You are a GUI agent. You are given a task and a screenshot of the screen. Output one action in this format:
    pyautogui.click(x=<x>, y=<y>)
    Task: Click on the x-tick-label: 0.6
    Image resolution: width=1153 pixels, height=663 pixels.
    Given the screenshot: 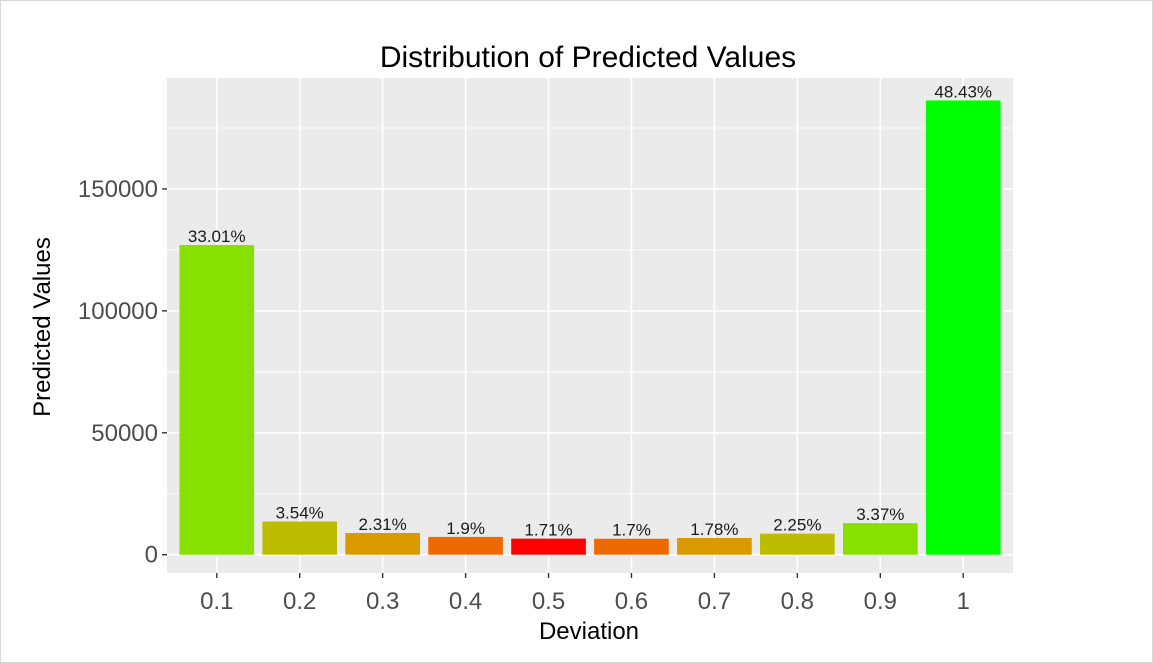 What is the action you would take?
    pyautogui.click(x=631, y=601)
    